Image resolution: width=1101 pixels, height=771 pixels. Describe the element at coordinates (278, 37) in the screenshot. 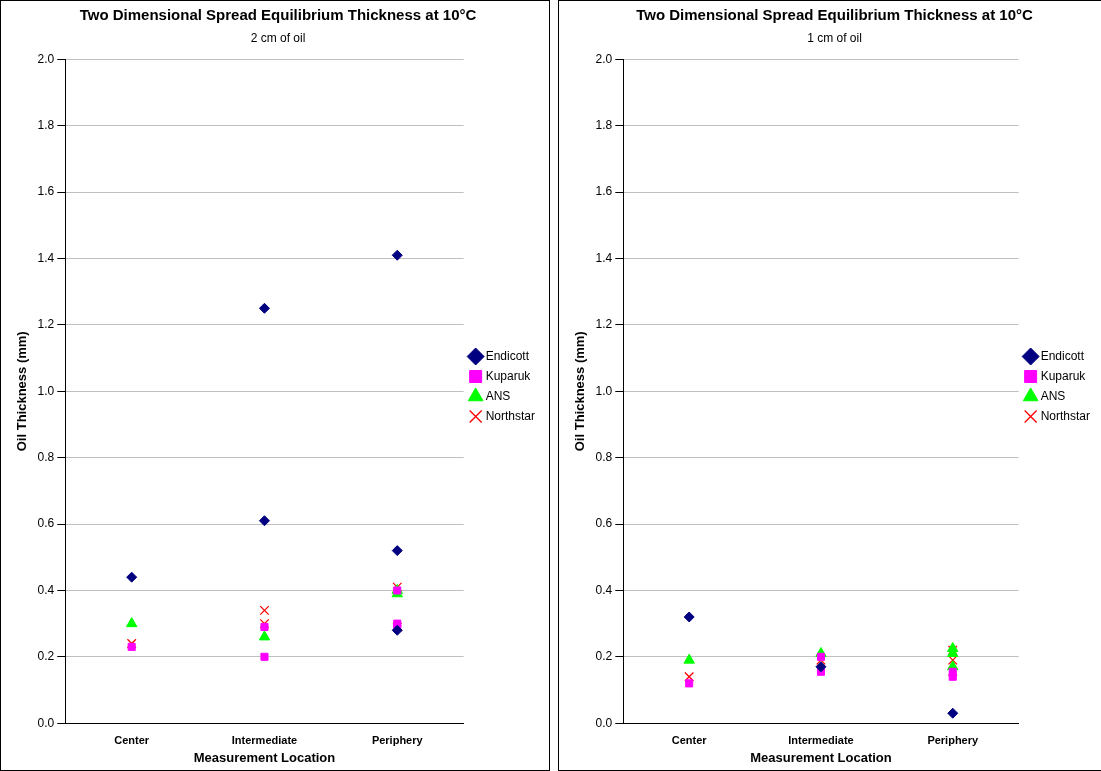

I see `chart-subtitle: 2 cm of oil` at that location.